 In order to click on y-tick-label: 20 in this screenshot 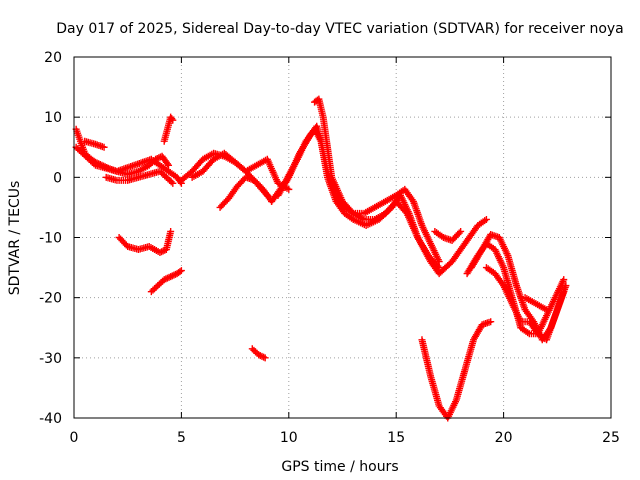, I will do `click(53, 58)`.